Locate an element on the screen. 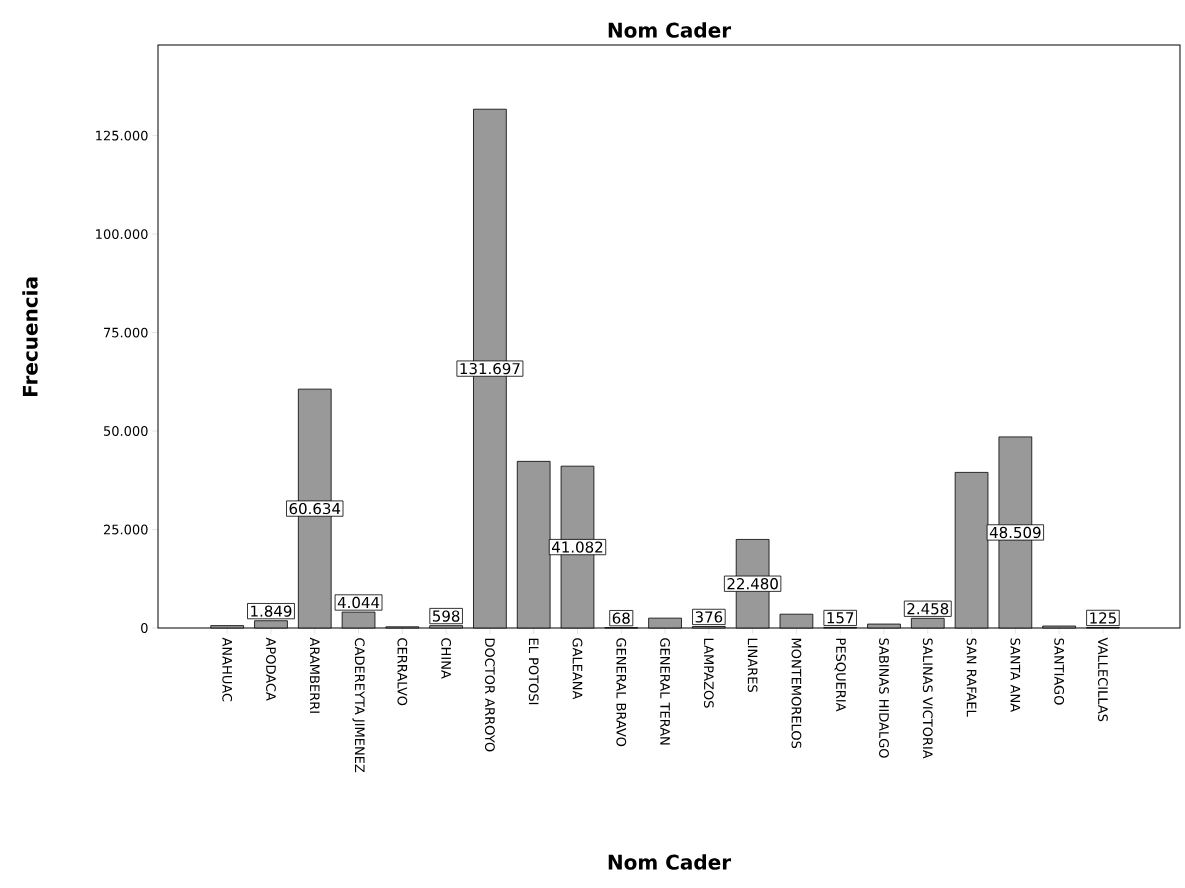 The height and width of the screenshot is (888, 1185). x-tick-label: ANAHUAC is located at coordinates (227, 669).